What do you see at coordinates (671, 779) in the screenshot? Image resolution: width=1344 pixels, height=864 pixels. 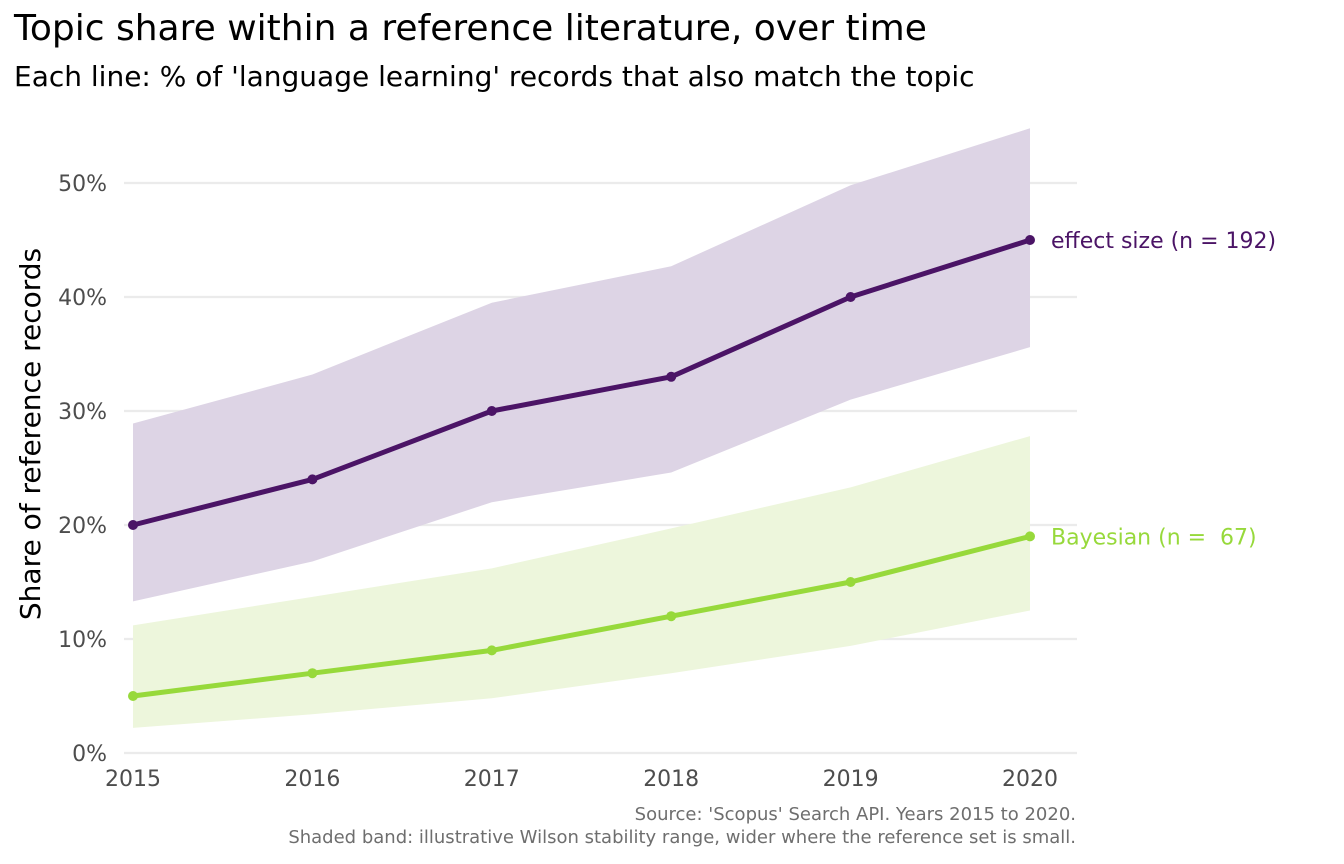 I see `x-tick-label: 2018` at bounding box center [671, 779].